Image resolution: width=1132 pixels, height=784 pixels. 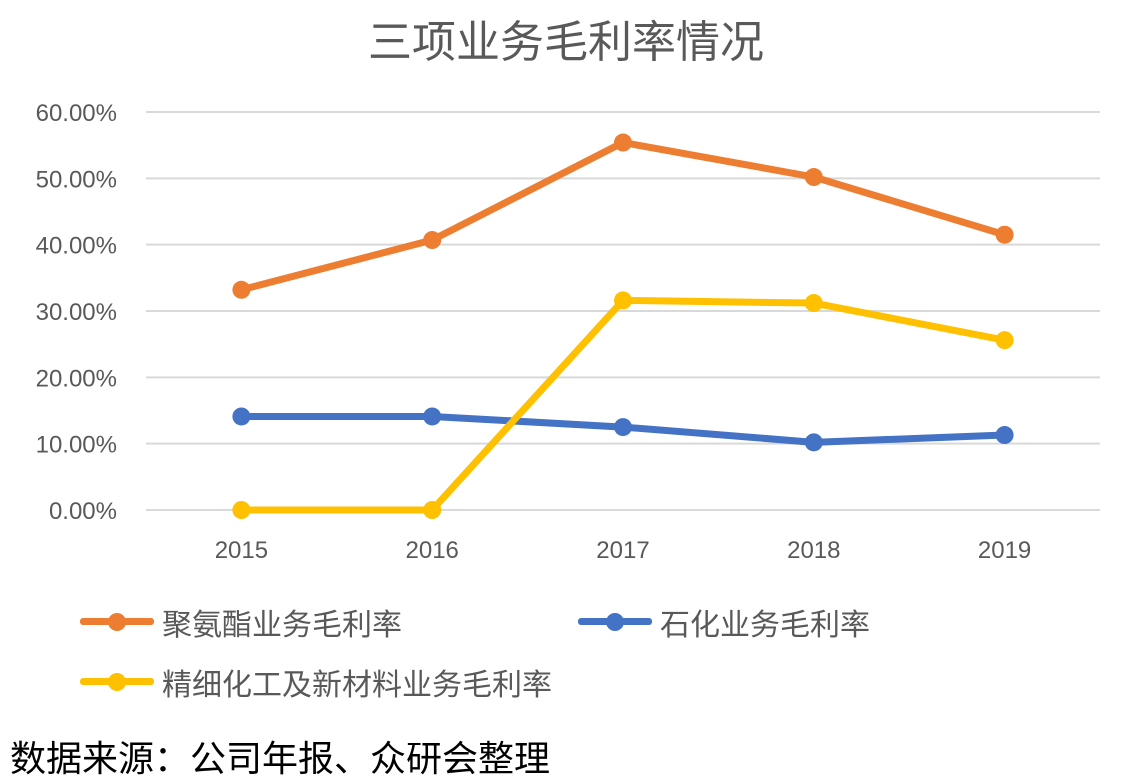 I want to click on y-tick-label: 40.00%, so click(x=76, y=246).